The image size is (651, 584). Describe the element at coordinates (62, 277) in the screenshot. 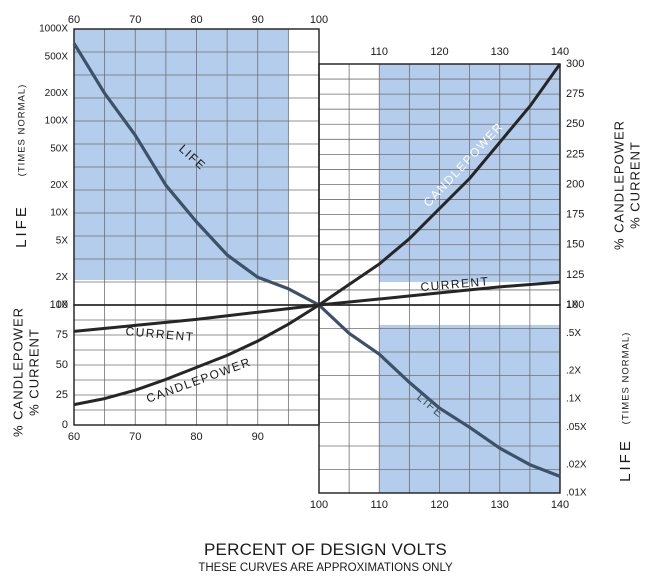

I see `y-tick-label: 2X` at that location.